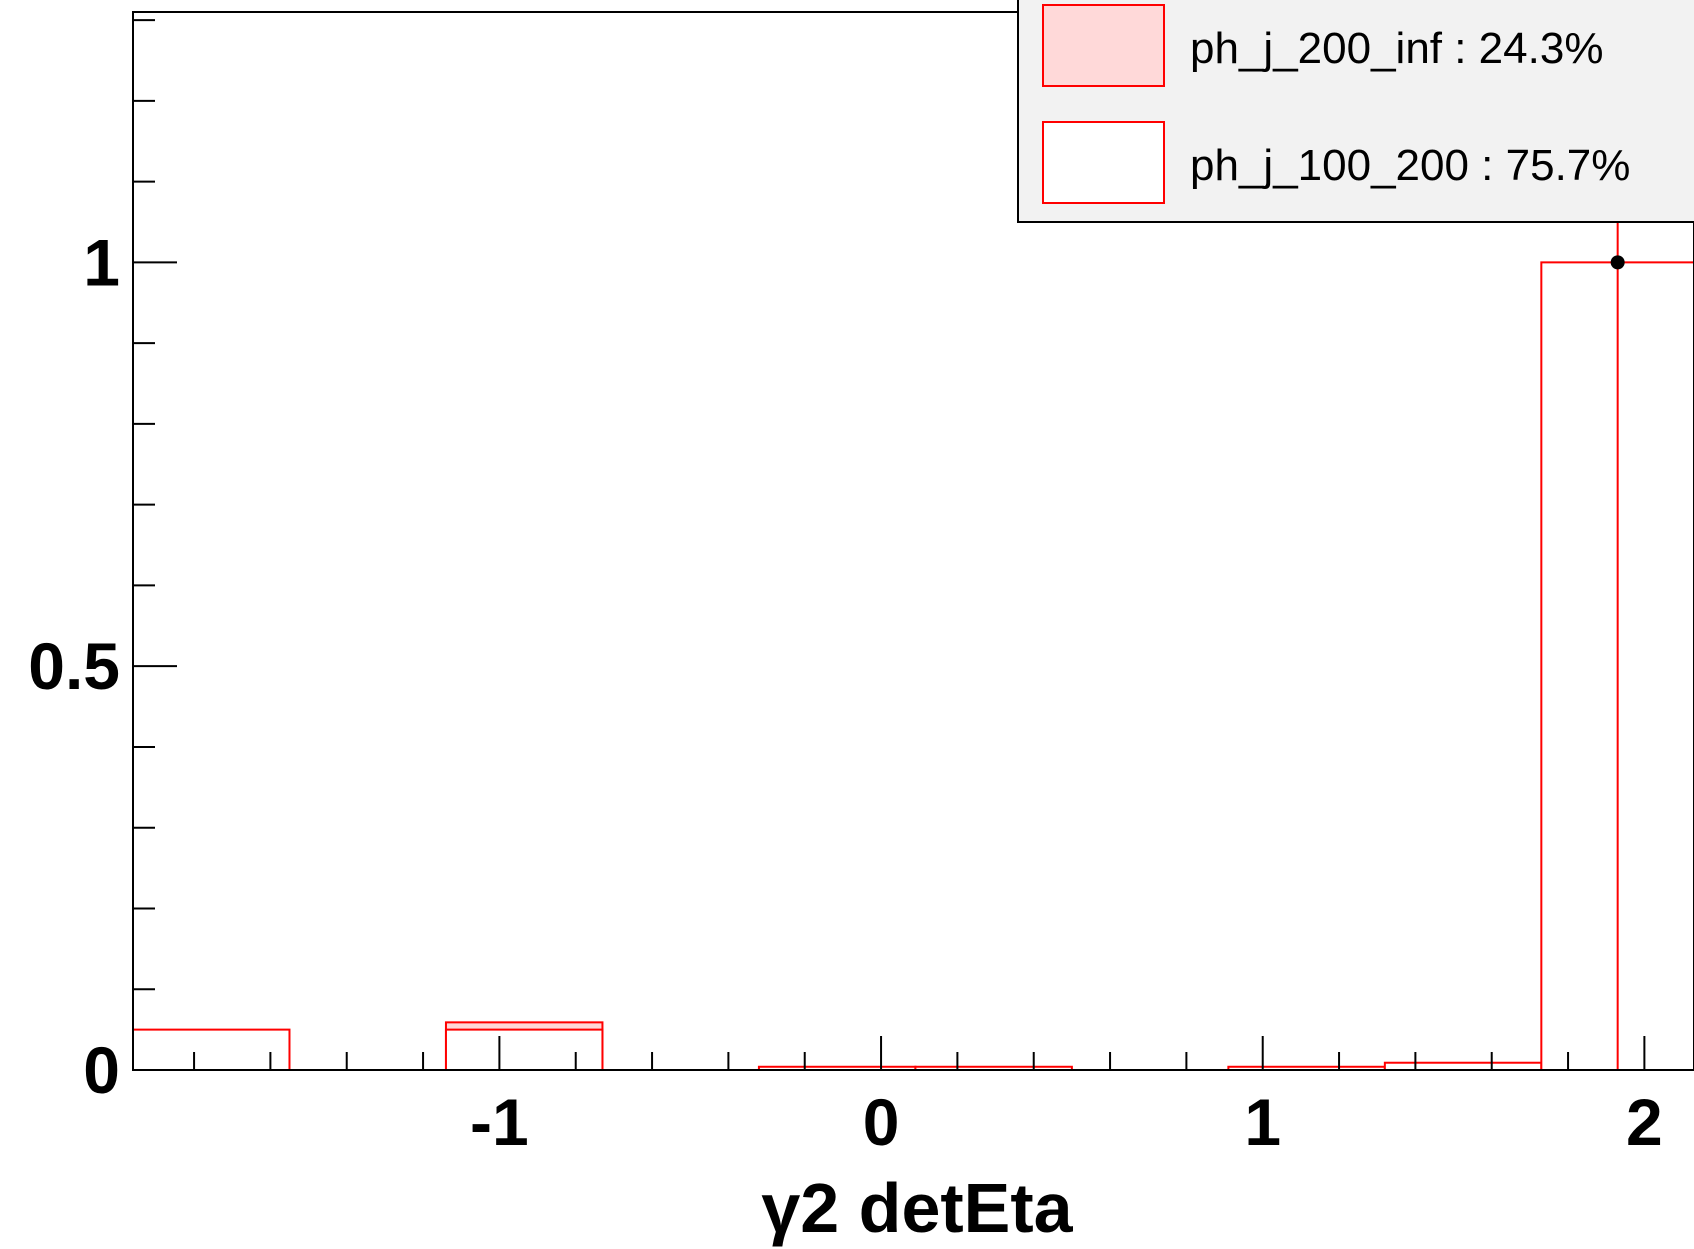 The image size is (1694, 1249). Describe the element at coordinates (101, 1070) in the screenshot. I see `y-tick-label: 0` at that location.